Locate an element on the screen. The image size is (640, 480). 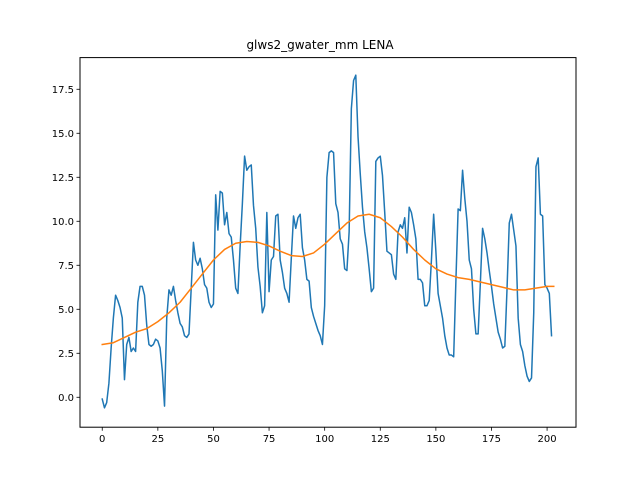
y-tick-label: 2.5 is located at coordinates (66, 354).